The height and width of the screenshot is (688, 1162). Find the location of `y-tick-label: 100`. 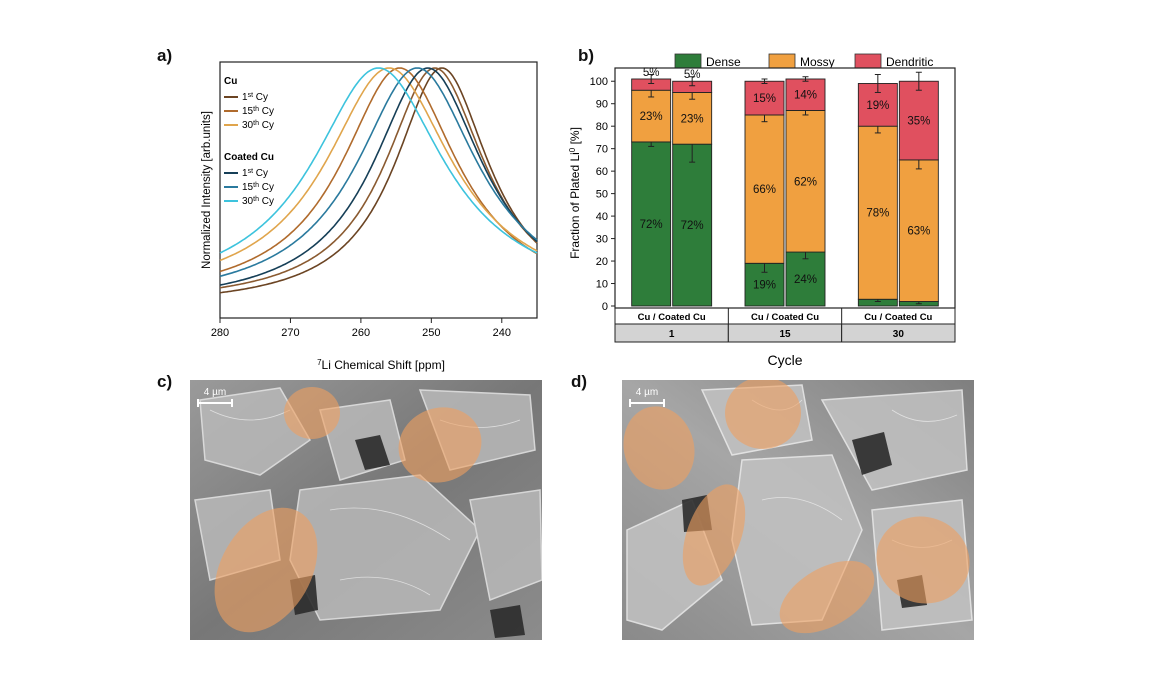

y-tick-label: 100 is located at coordinates (599, 82).